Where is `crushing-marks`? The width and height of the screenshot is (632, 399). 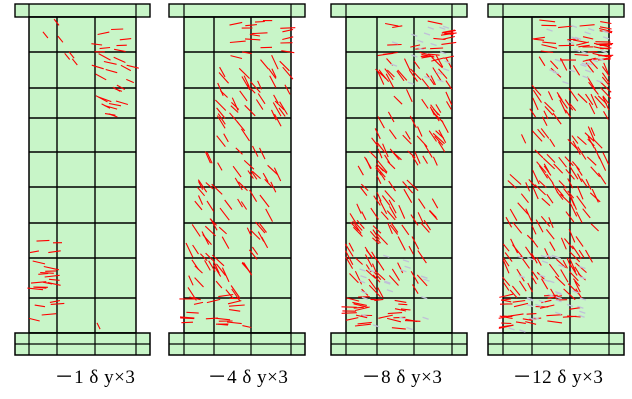 crushing-marks is located at coordinates (404, 178).